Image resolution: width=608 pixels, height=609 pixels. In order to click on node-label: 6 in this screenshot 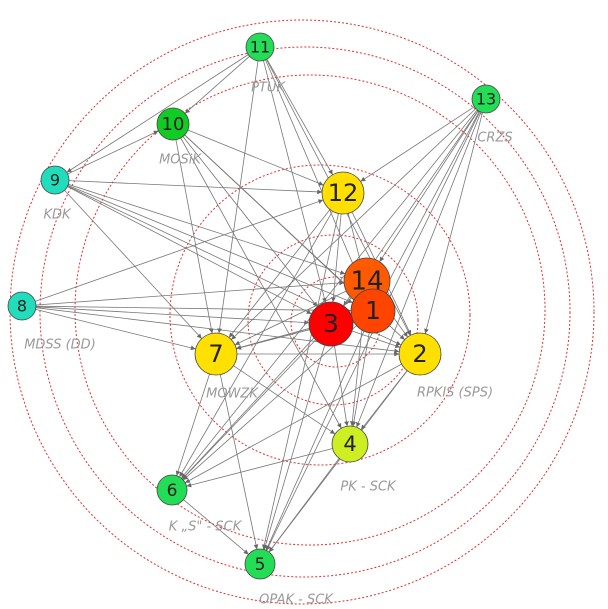, I will do `click(172, 491)`.